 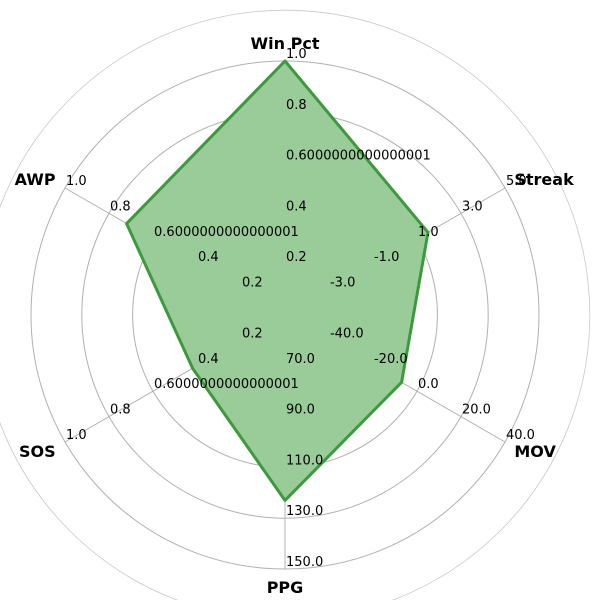 I want to click on axis-label: PPG, so click(x=285, y=587).